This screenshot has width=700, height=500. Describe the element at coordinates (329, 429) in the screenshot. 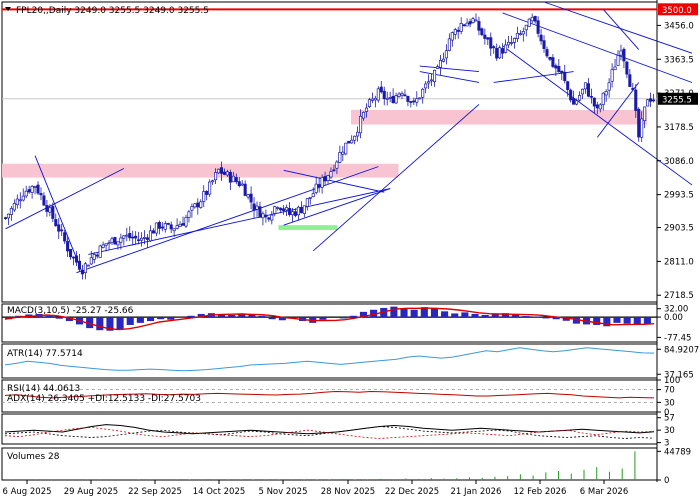

I see `adx-line` at that location.